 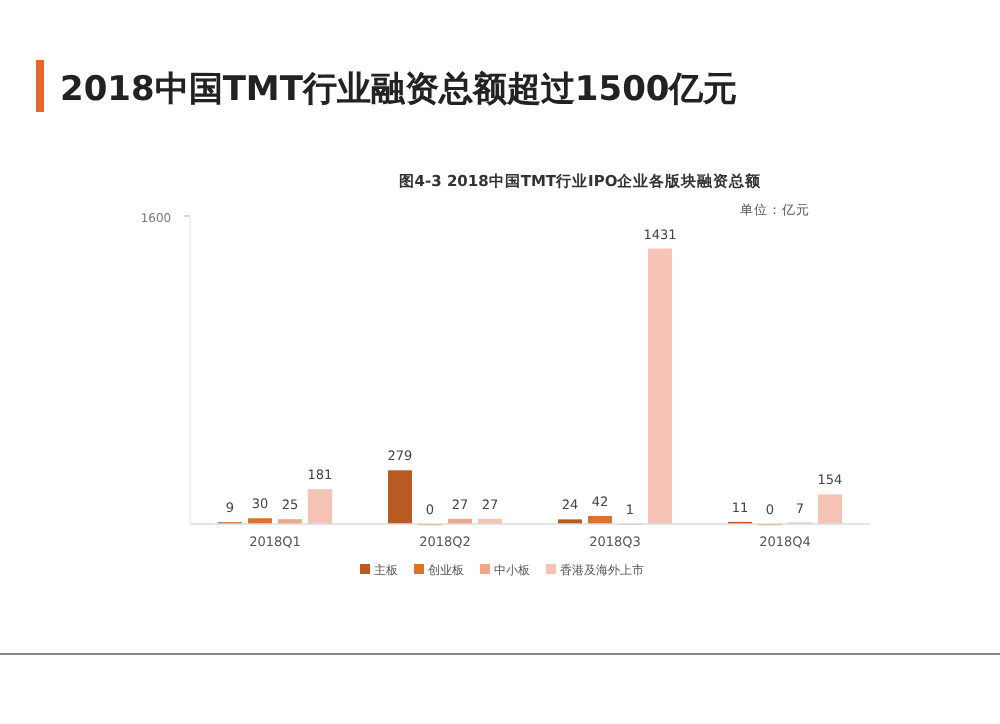 What do you see at coordinates (399, 90) in the screenshot?
I see `chart-title: 2018中国TMT行业融资总额超过1500亿元` at bounding box center [399, 90].